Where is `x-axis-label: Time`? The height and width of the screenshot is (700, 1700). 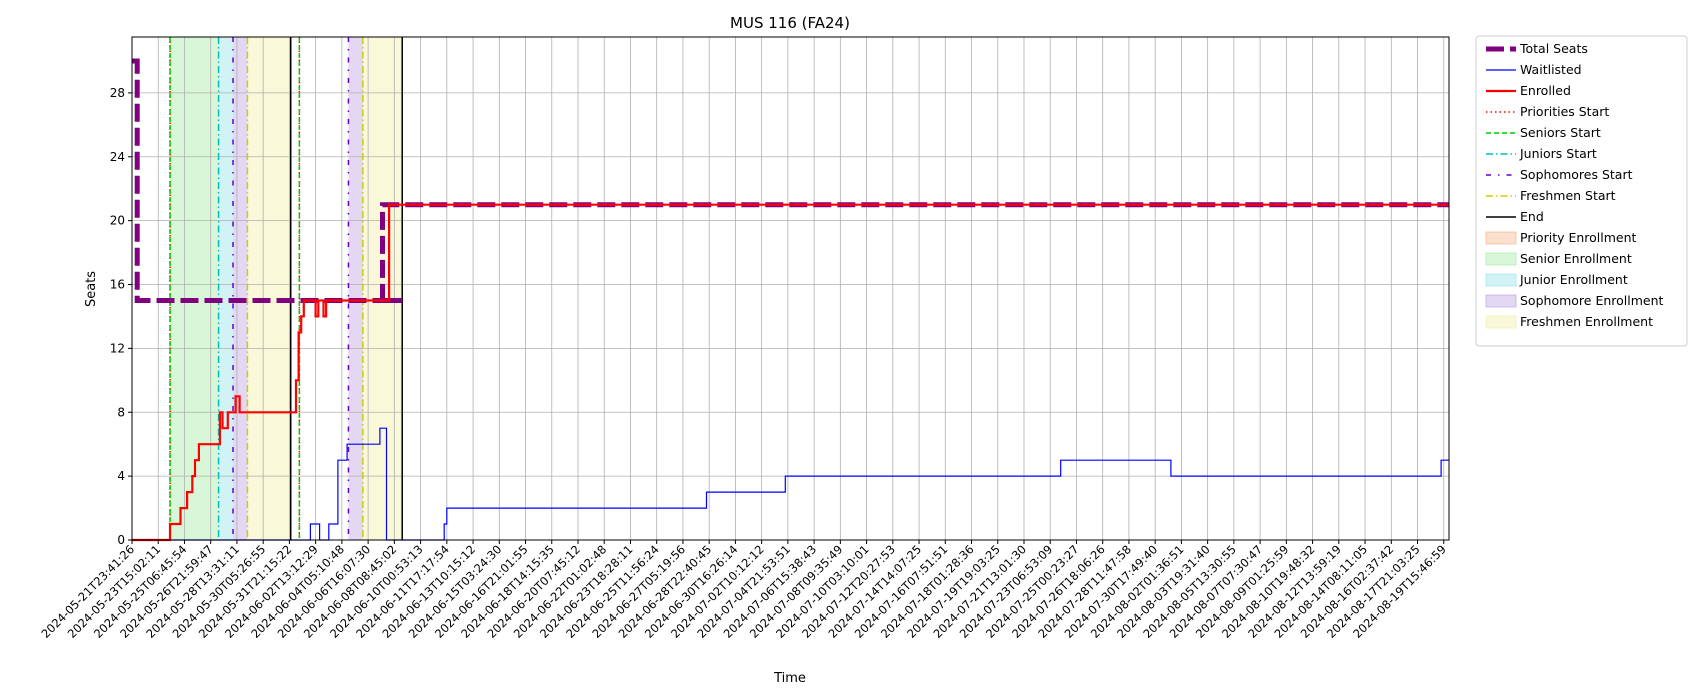 x-axis-label: Time is located at coordinates (789, 678).